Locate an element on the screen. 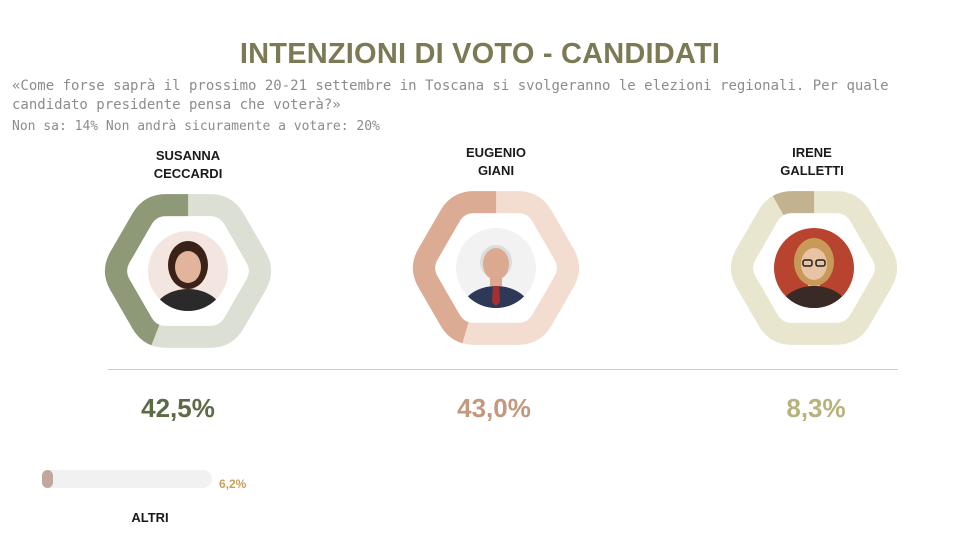 The height and width of the screenshot is (534, 960). percentage-giani: 43,0% is located at coordinates (494, 408).